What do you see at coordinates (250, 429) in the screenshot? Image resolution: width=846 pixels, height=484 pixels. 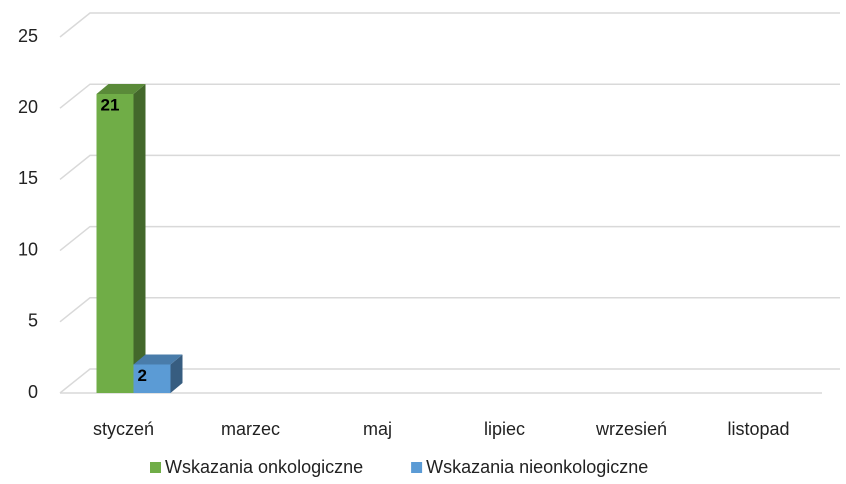 I see `x-tick-label: marzec` at bounding box center [250, 429].